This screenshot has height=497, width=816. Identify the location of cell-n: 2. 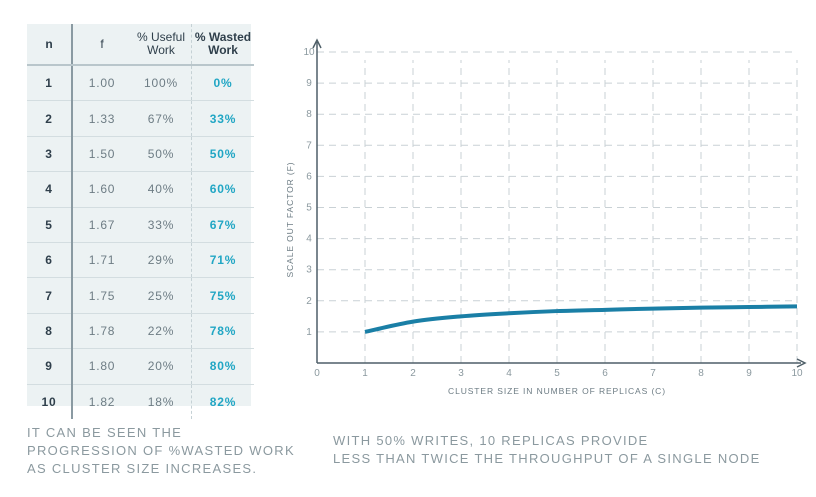
(50, 118).